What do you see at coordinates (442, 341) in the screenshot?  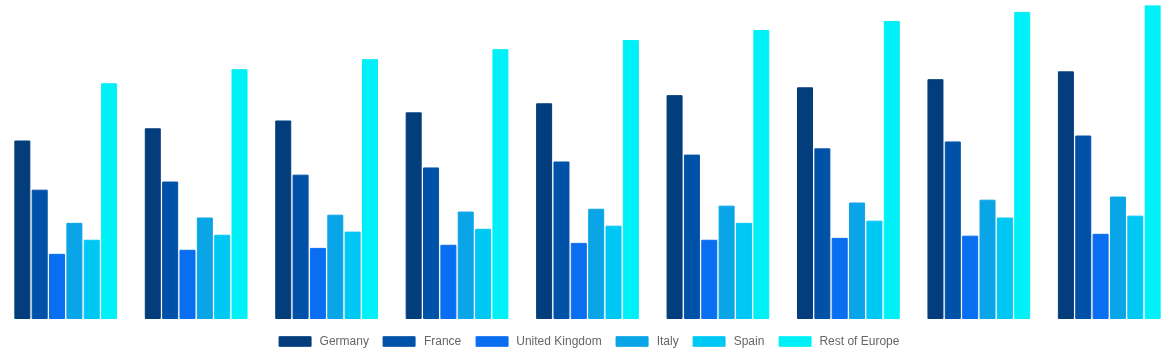 I see `legend-label: France` at bounding box center [442, 341].